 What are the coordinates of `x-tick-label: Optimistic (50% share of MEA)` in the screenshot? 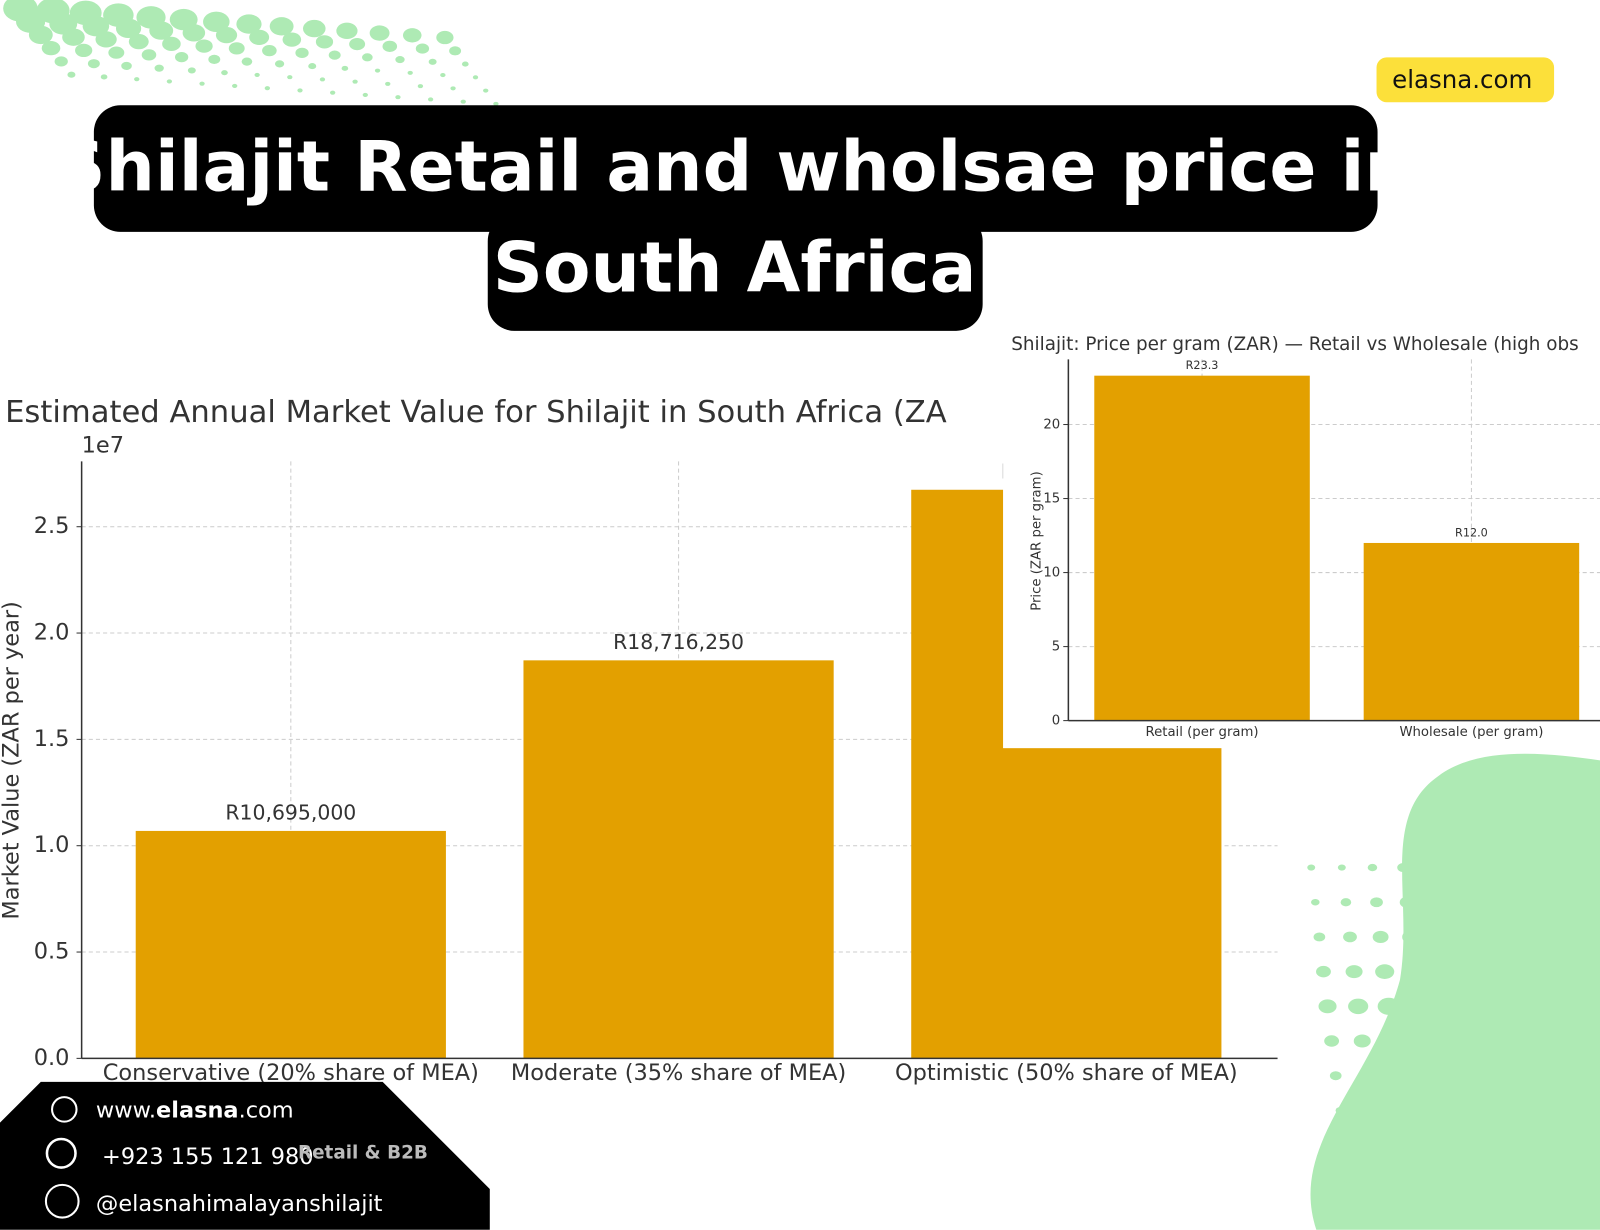 It's located at (1066, 1073).